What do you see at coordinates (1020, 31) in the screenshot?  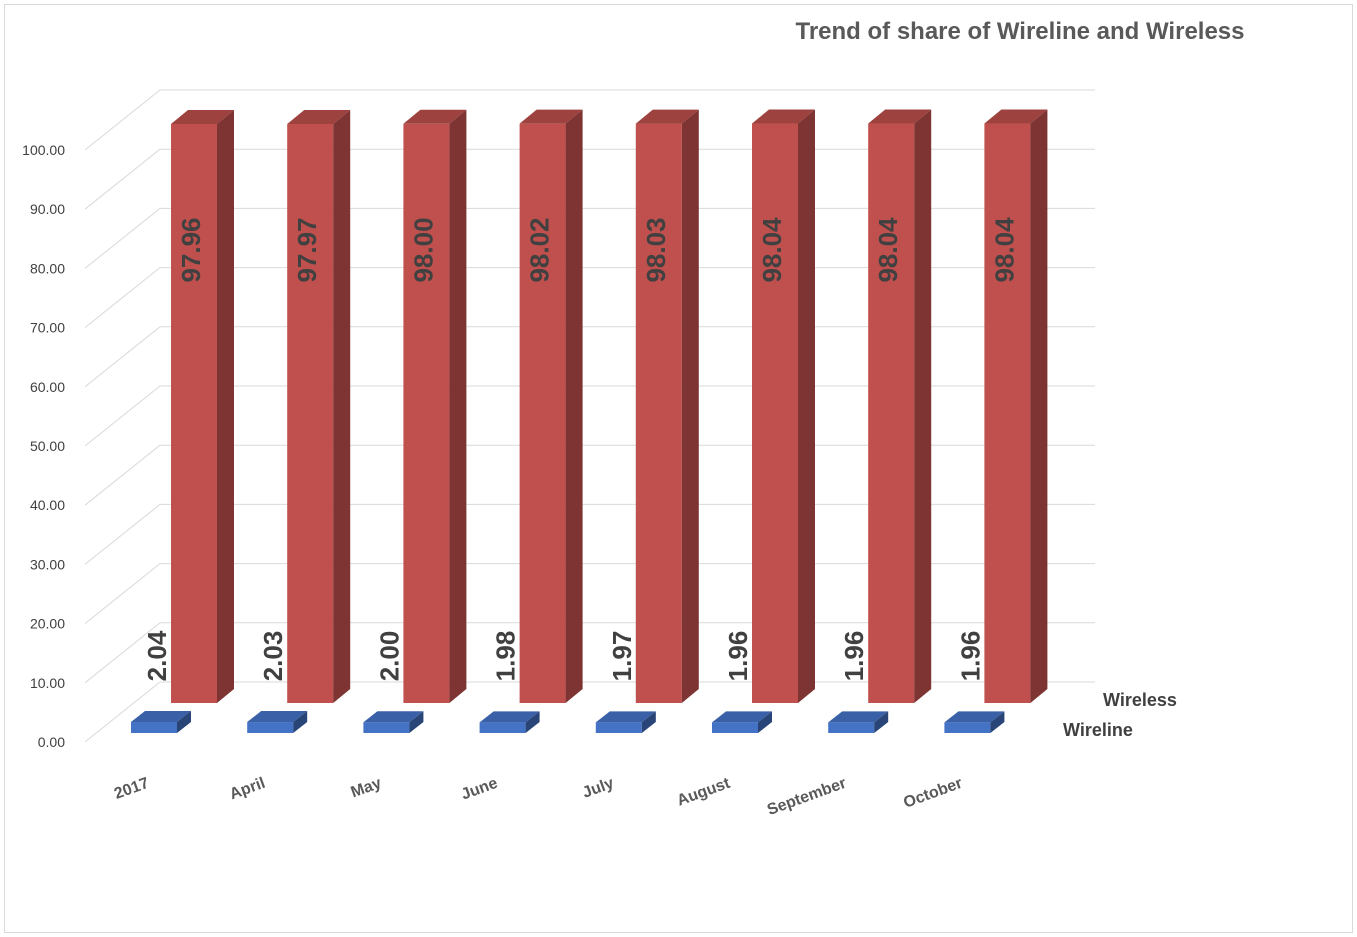 I see `chart-title: Trend of share of Wireline and Wireless` at bounding box center [1020, 31].